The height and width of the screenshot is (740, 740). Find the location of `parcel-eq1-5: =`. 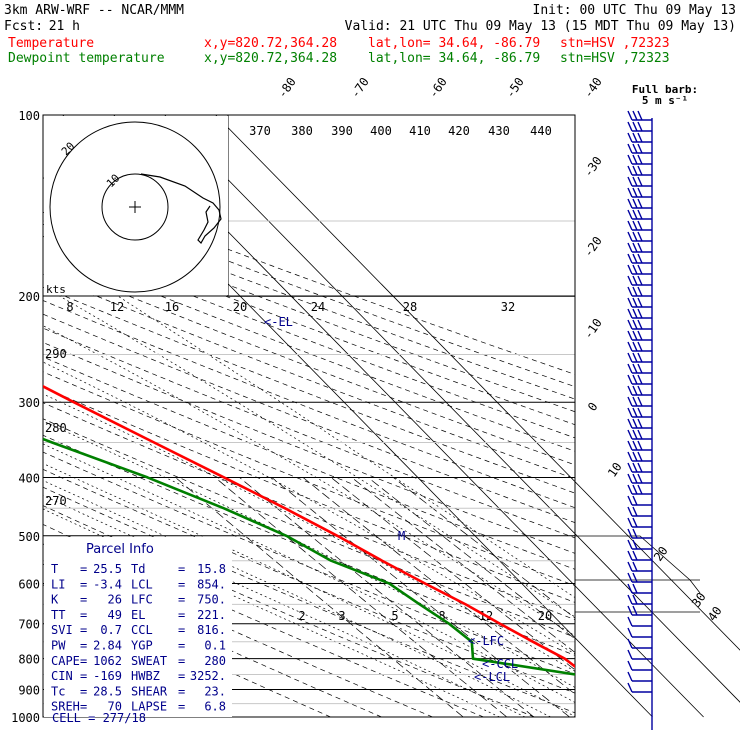

parcel-eq1-5: = is located at coordinates (83, 646).